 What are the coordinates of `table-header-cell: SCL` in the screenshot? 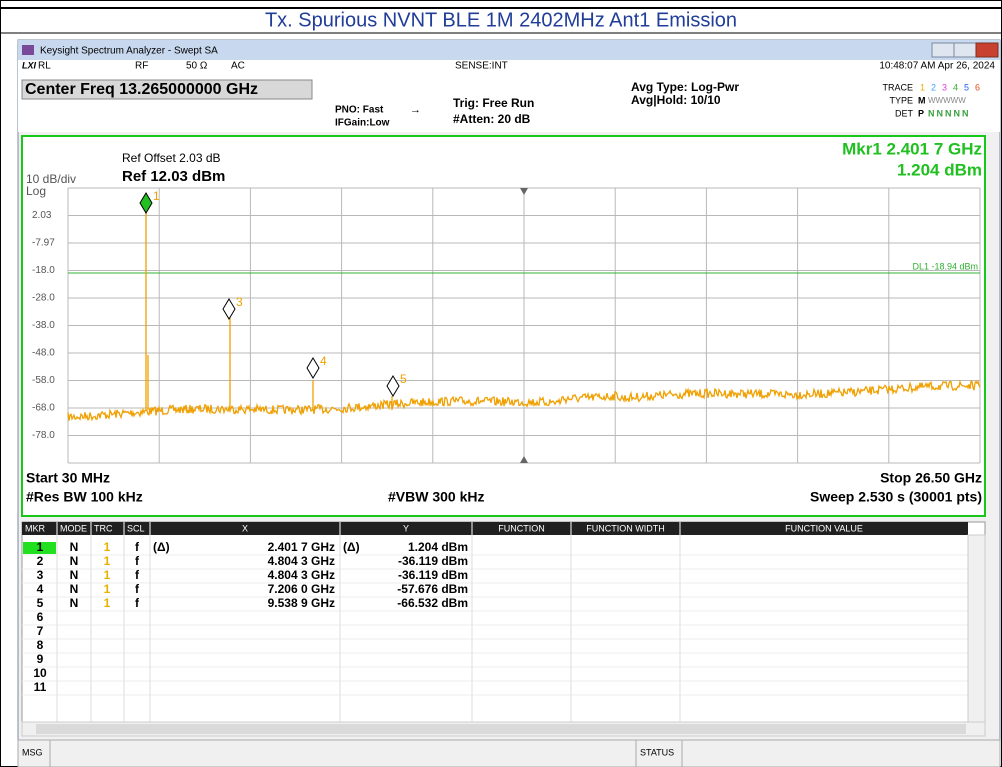 It's located at (136, 528).